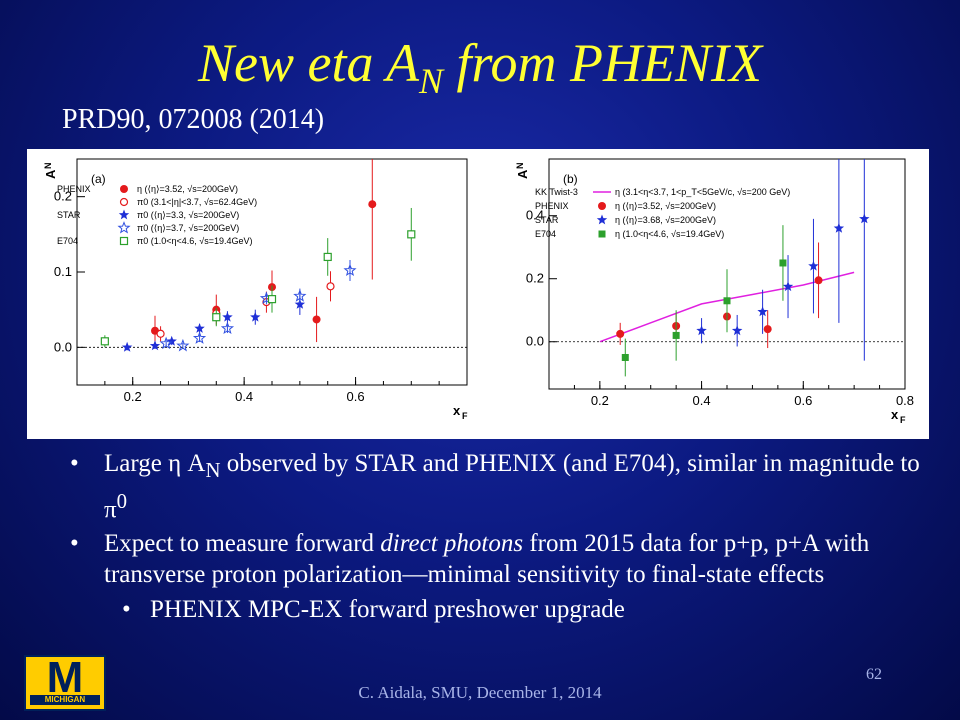  I want to click on title-main: New eta A, so click(308, 63).